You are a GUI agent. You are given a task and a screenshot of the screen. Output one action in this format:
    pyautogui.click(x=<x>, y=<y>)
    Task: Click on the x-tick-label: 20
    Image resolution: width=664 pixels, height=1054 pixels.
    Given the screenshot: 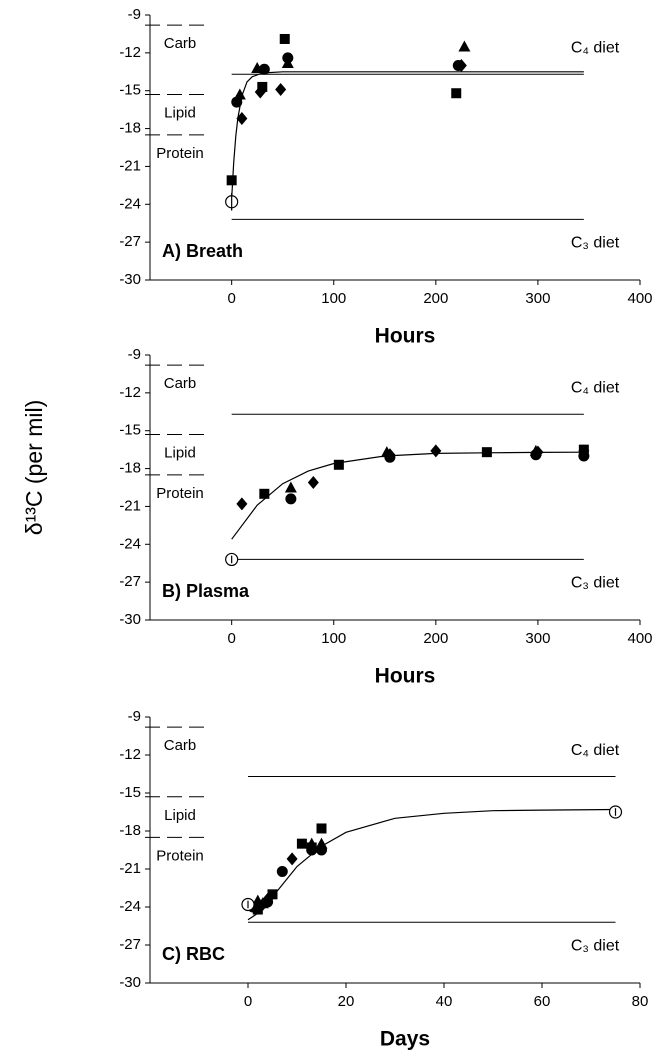 What is the action you would take?
    pyautogui.click(x=346, y=1001)
    